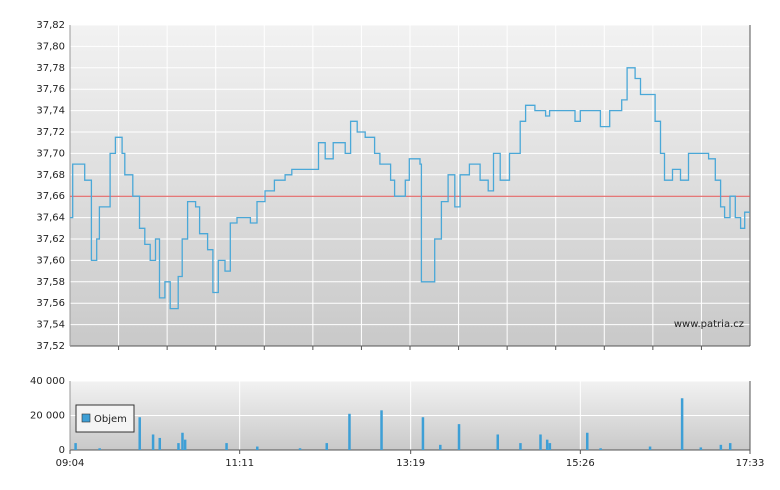  I want to click on watermark: www.patria.cz, so click(709, 324).